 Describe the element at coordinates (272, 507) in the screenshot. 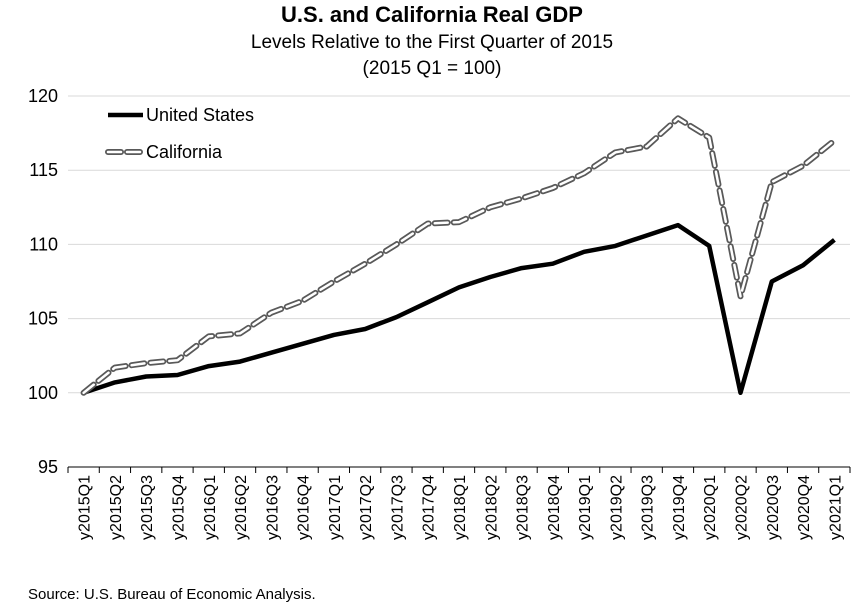

I see `x-tick-label: y2016Q3` at that location.